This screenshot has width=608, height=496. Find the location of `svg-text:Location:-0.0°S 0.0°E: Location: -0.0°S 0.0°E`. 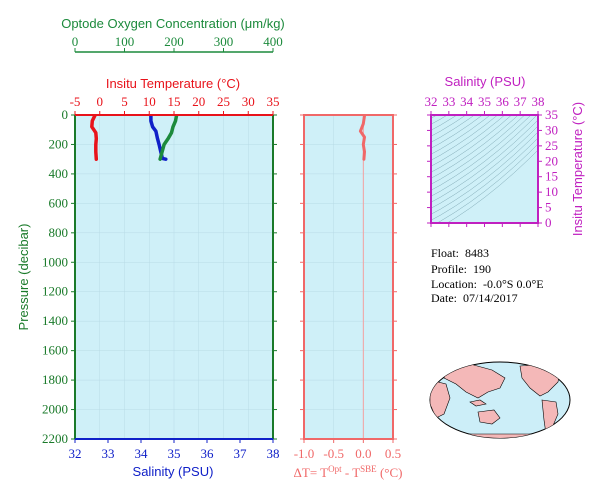

svg-text:Location:-0.0°S 0.0°E: Location: -0.0°S 0.0°E is located at coordinates (487, 284).